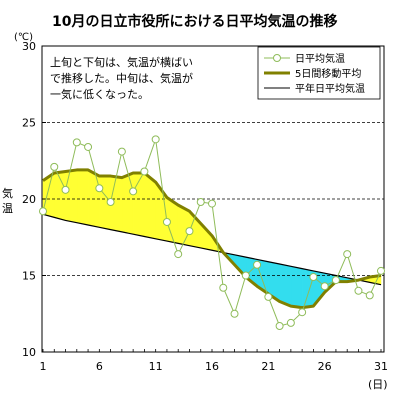  I want to click on y-axis-label-1: 気, so click(7, 193).